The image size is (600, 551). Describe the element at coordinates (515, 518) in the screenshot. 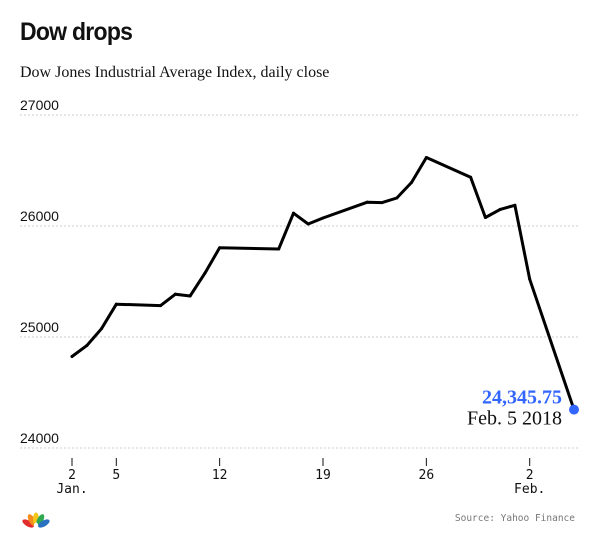

I see `source-note: Source: Yahoo Finance` at that location.